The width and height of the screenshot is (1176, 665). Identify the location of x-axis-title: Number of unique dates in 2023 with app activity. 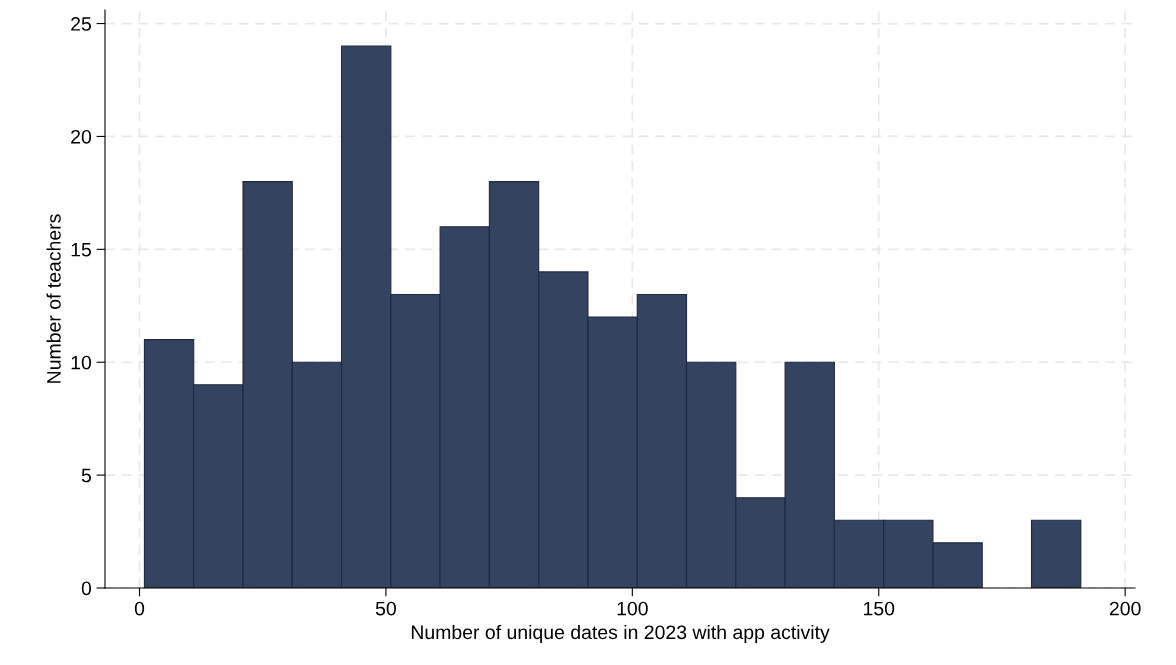
(620, 633).